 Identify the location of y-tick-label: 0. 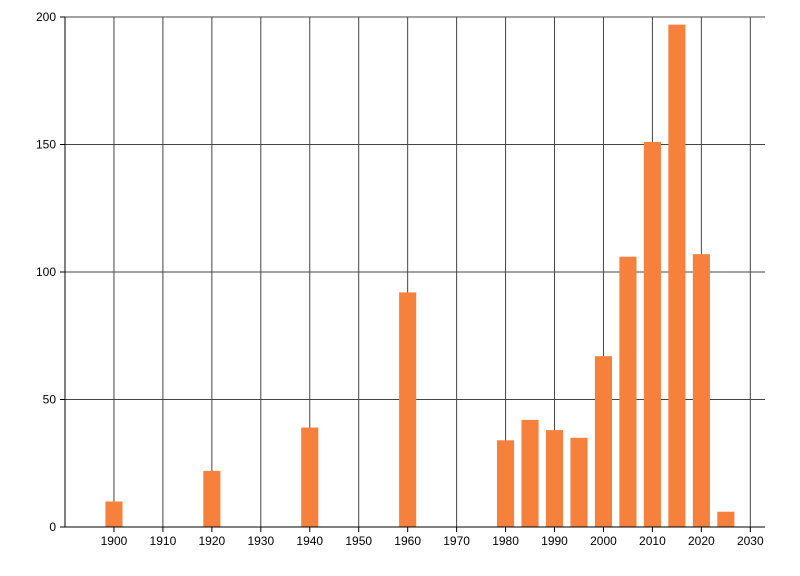
(52, 527).